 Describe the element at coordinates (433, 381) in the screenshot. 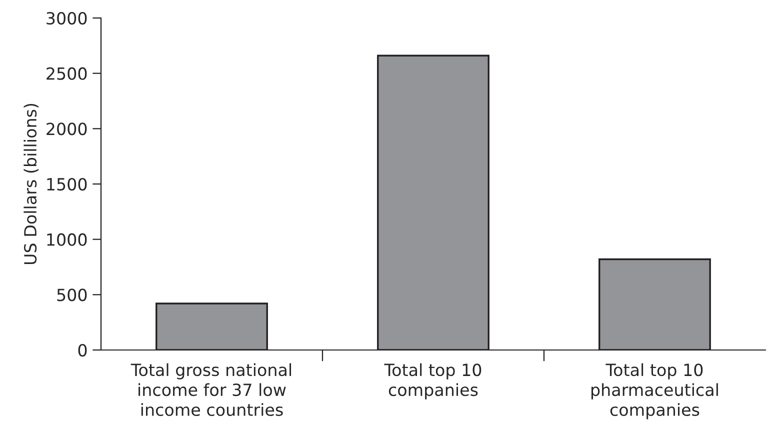

I see `x-tick-label: Total top 10 companies` at that location.